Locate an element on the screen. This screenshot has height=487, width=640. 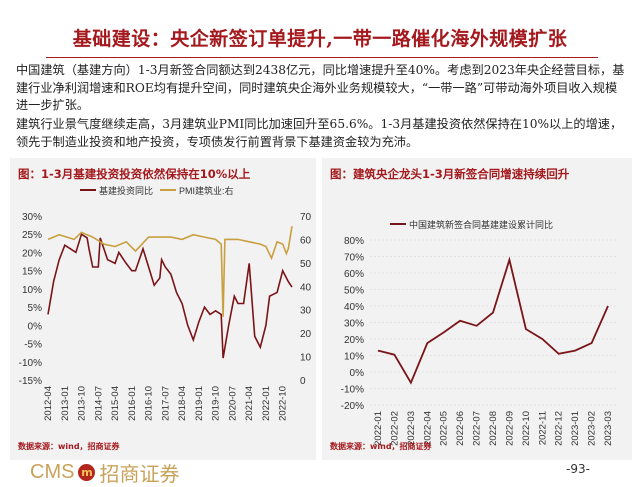
y-tick-label: 10% is located at coordinates (354, 357).